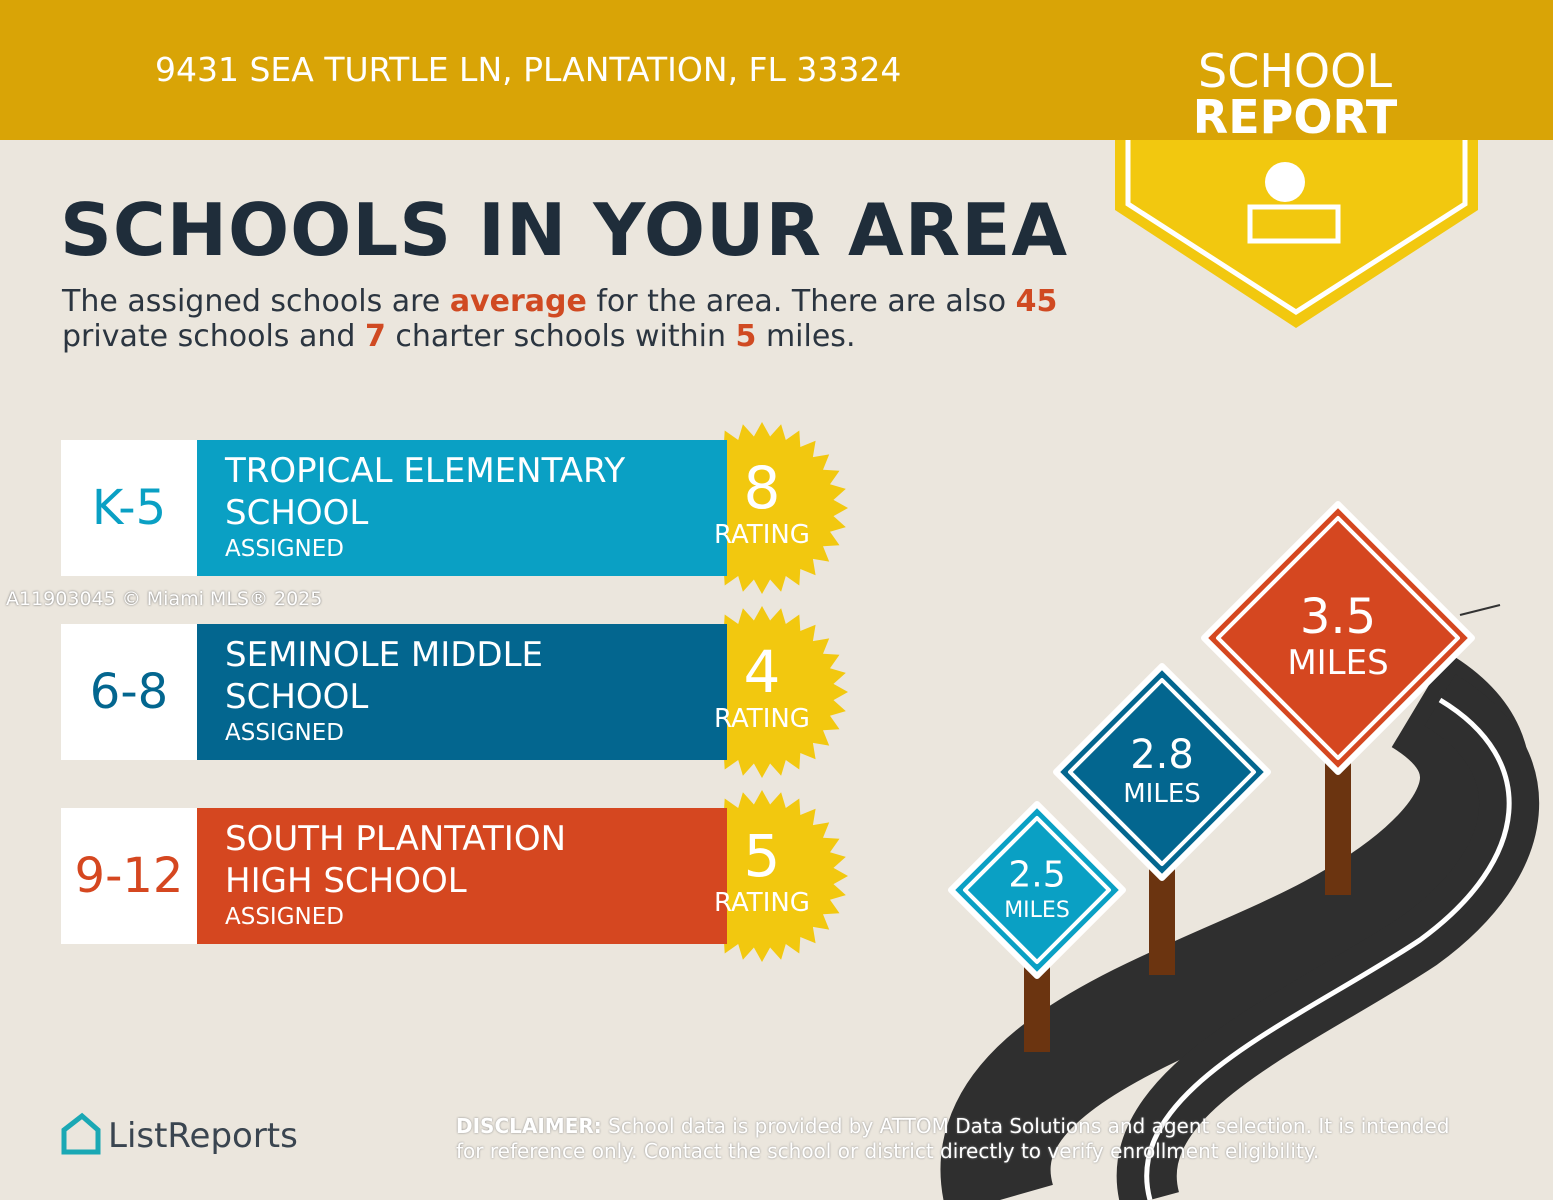 Image resolution: width=1553 pixels, height=1200 pixels. Describe the element at coordinates (1296, 157) in the screenshot. I see `badge-border` at that location.